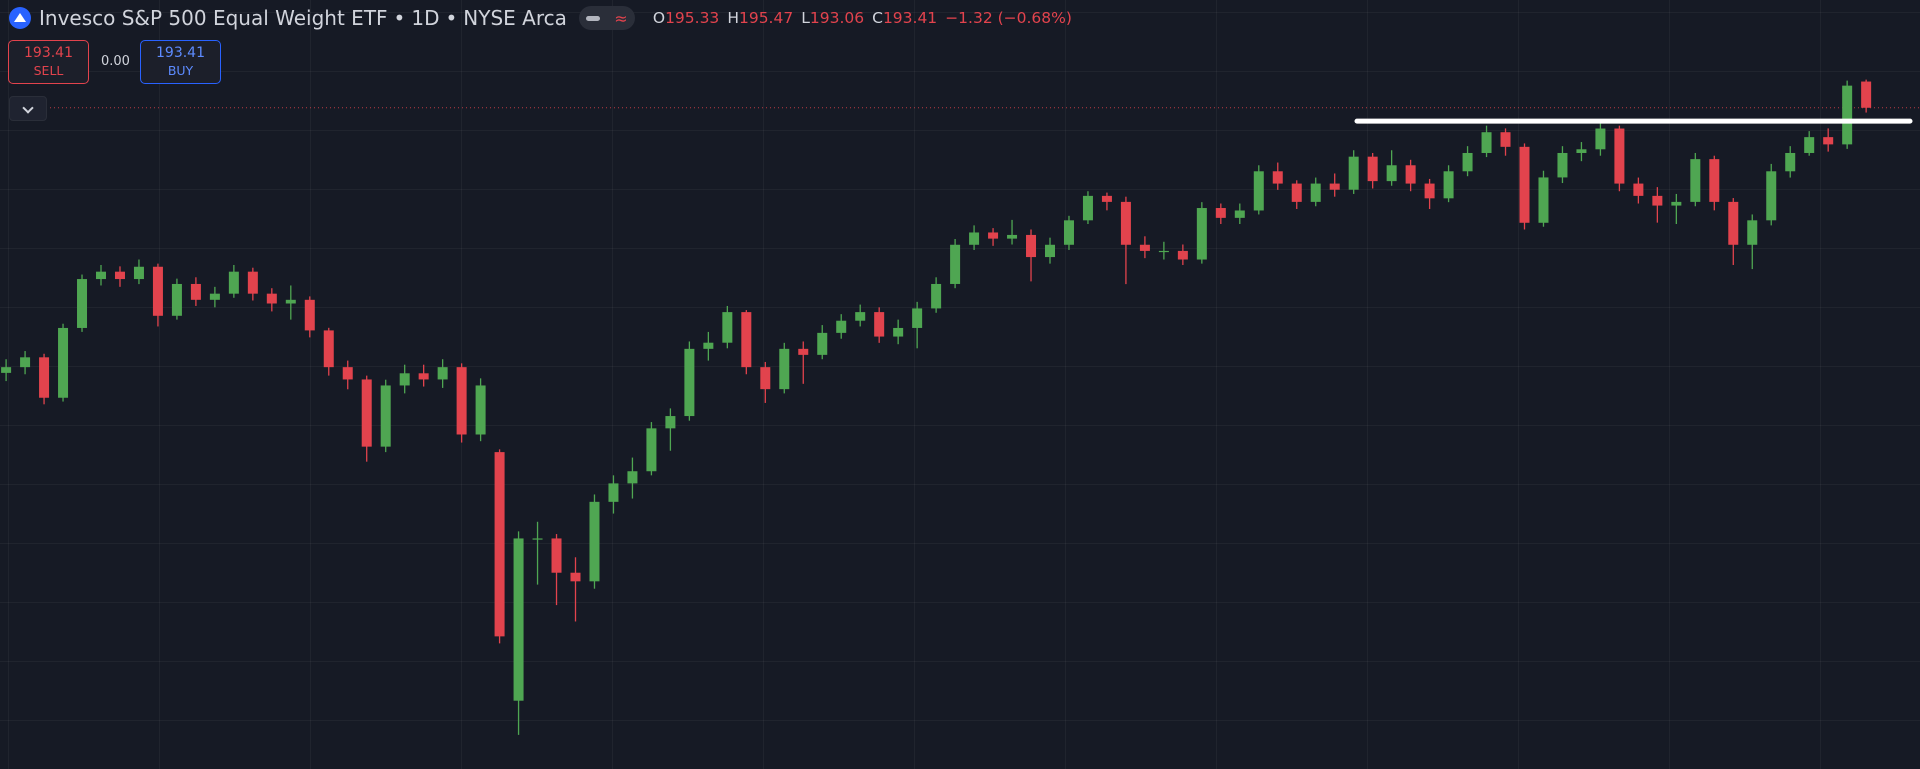  What do you see at coordinates (28, 108) in the screenshot?
I see `collapse-button` at bounding box center [28, 108].